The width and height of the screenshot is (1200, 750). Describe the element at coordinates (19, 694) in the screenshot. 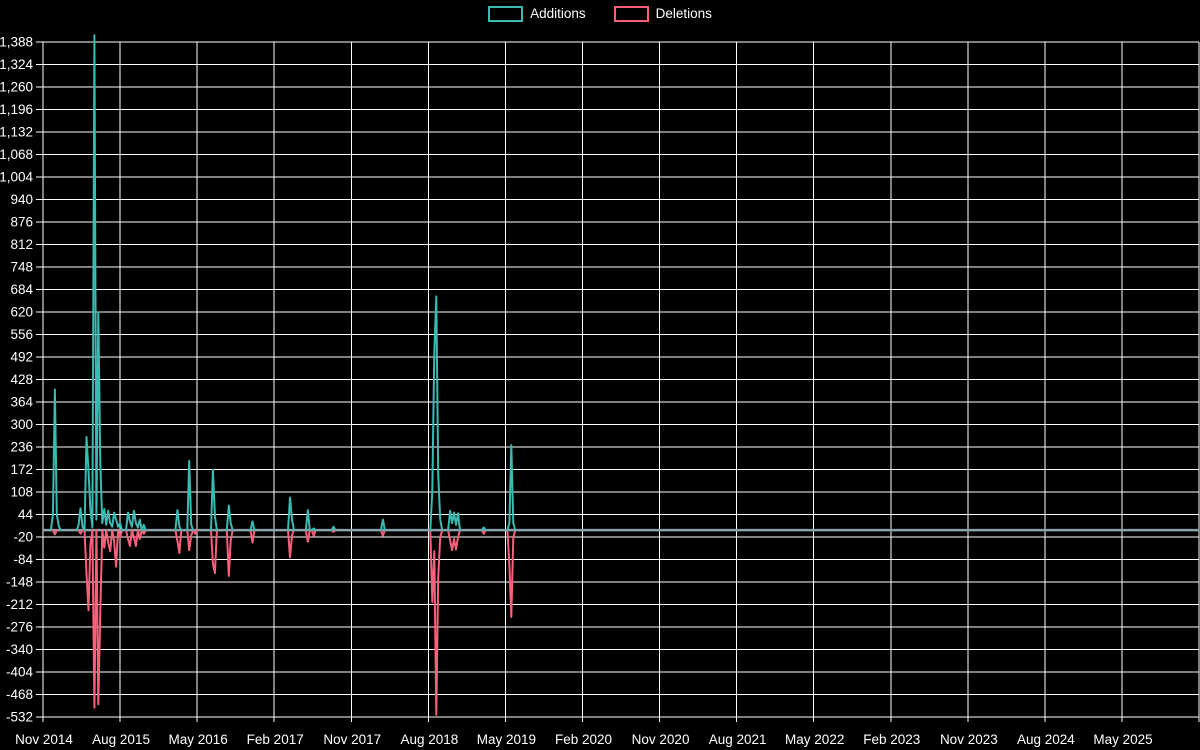

I see `y-tick-label: -468` at that location.